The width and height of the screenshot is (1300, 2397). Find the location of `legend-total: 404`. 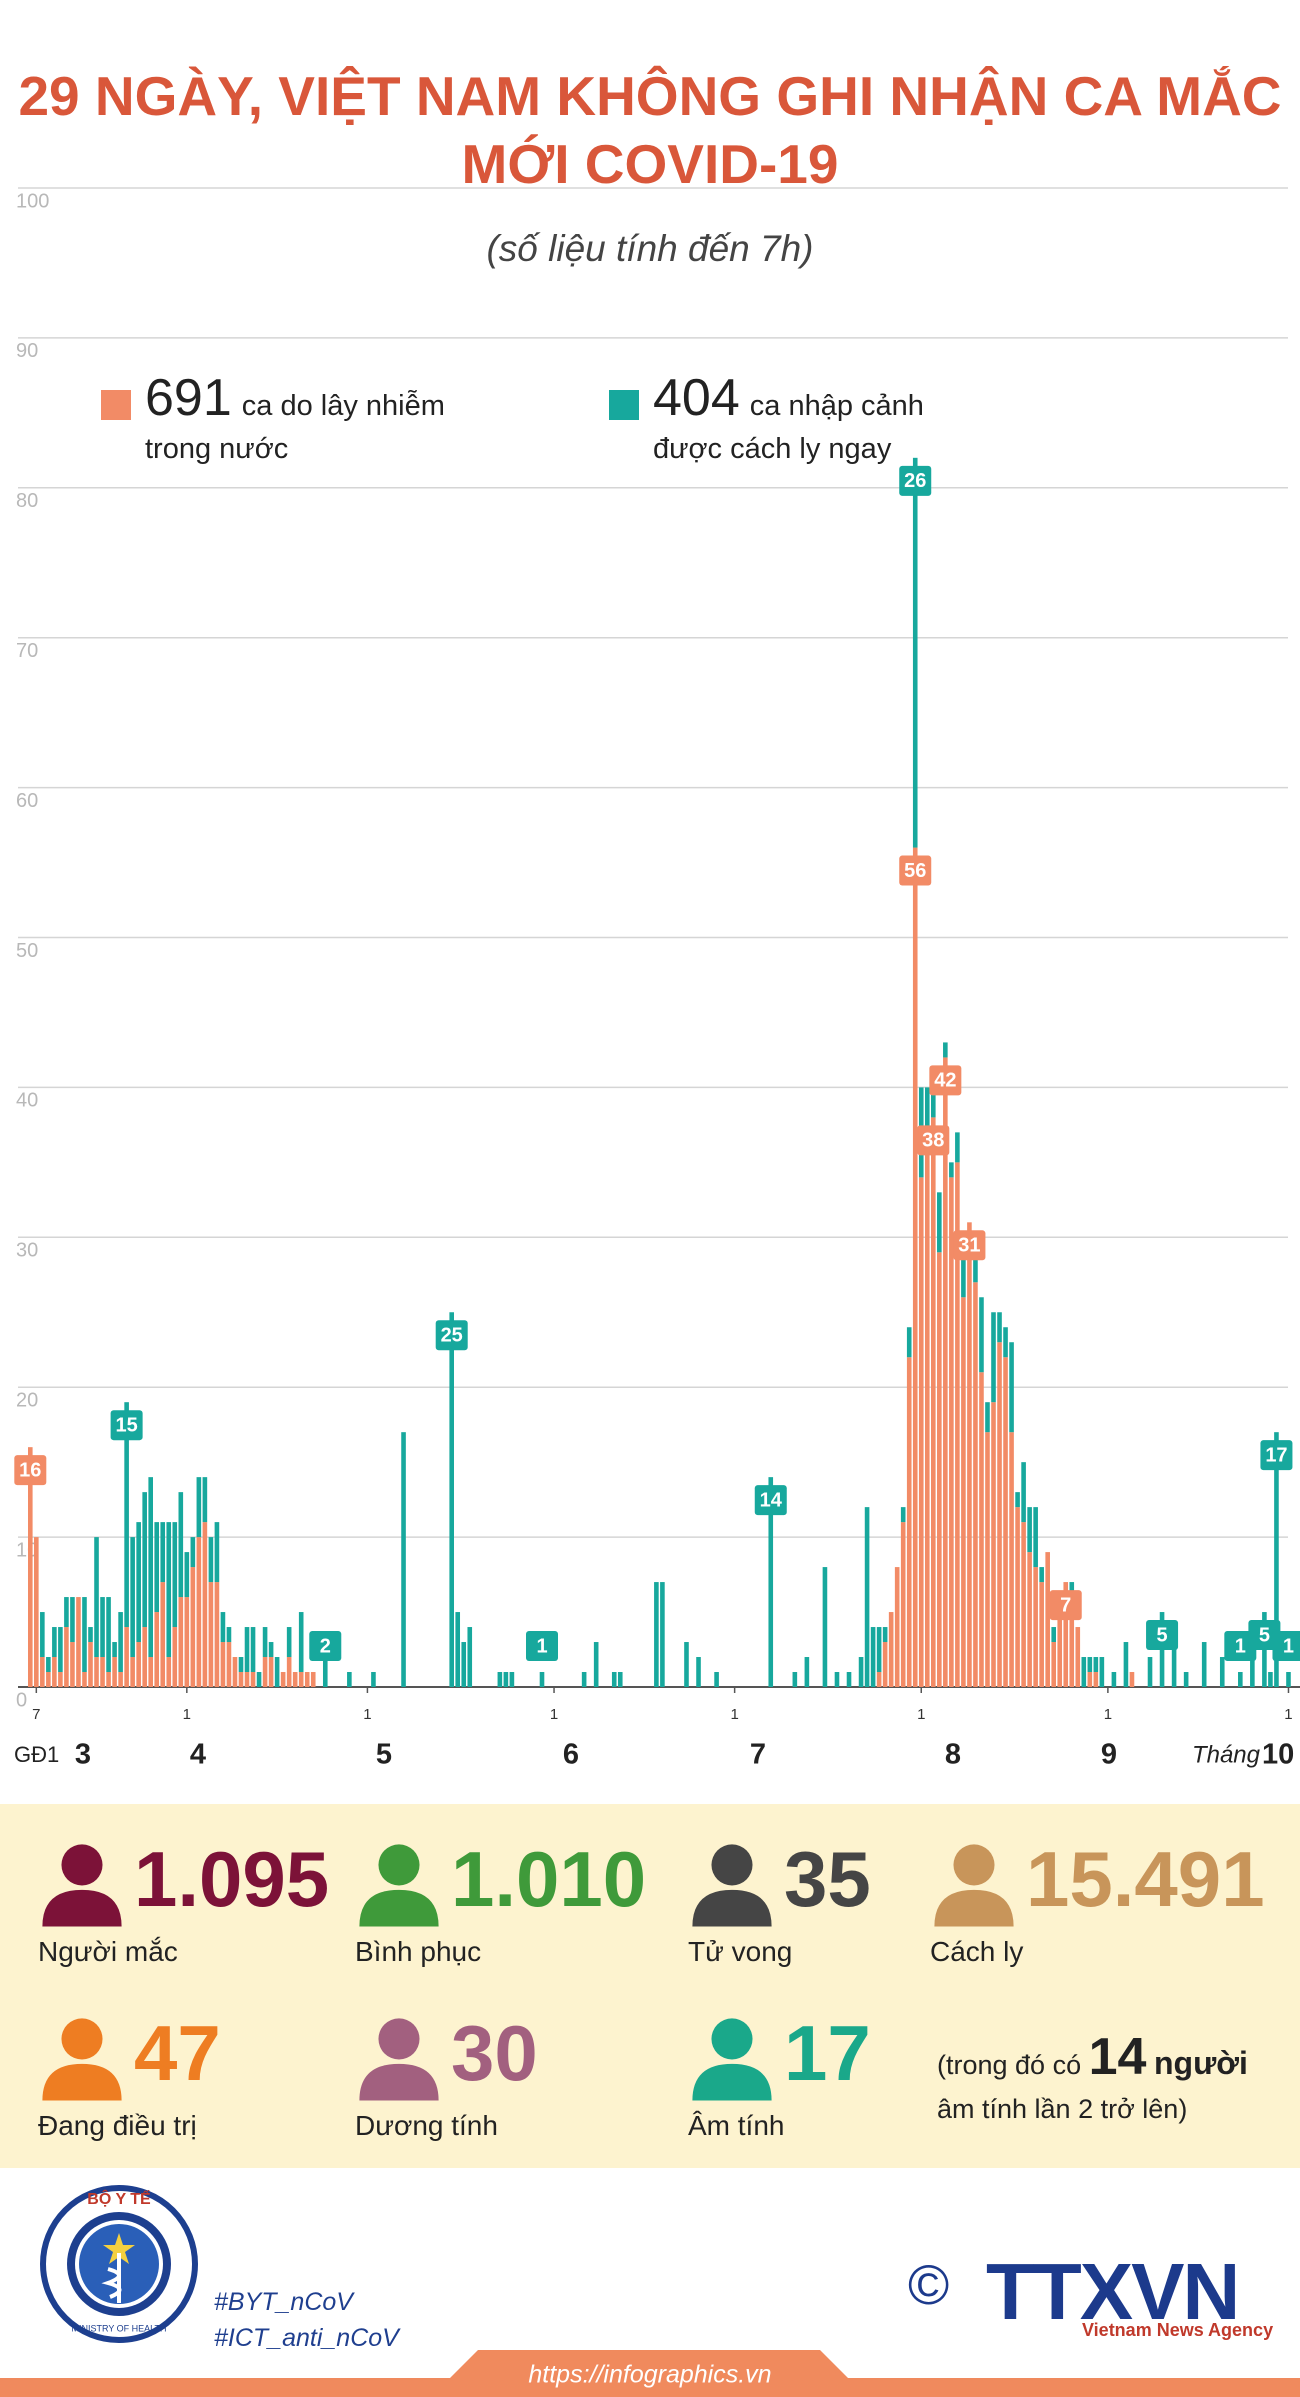

legend-total: 404 is located at coordinates (696, 398).